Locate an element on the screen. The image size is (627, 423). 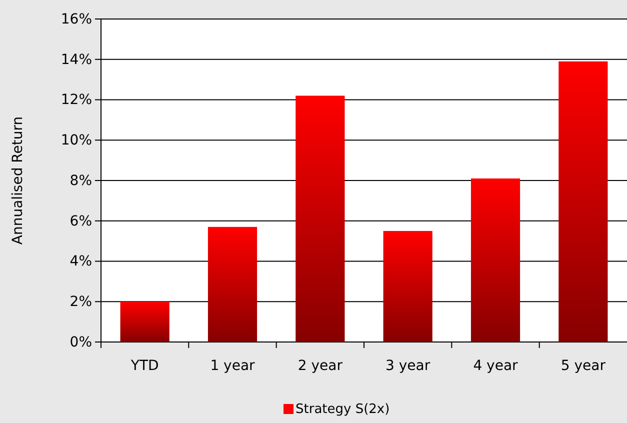
y-axis-title: Annualised Return is located at coordinates (18, 180).